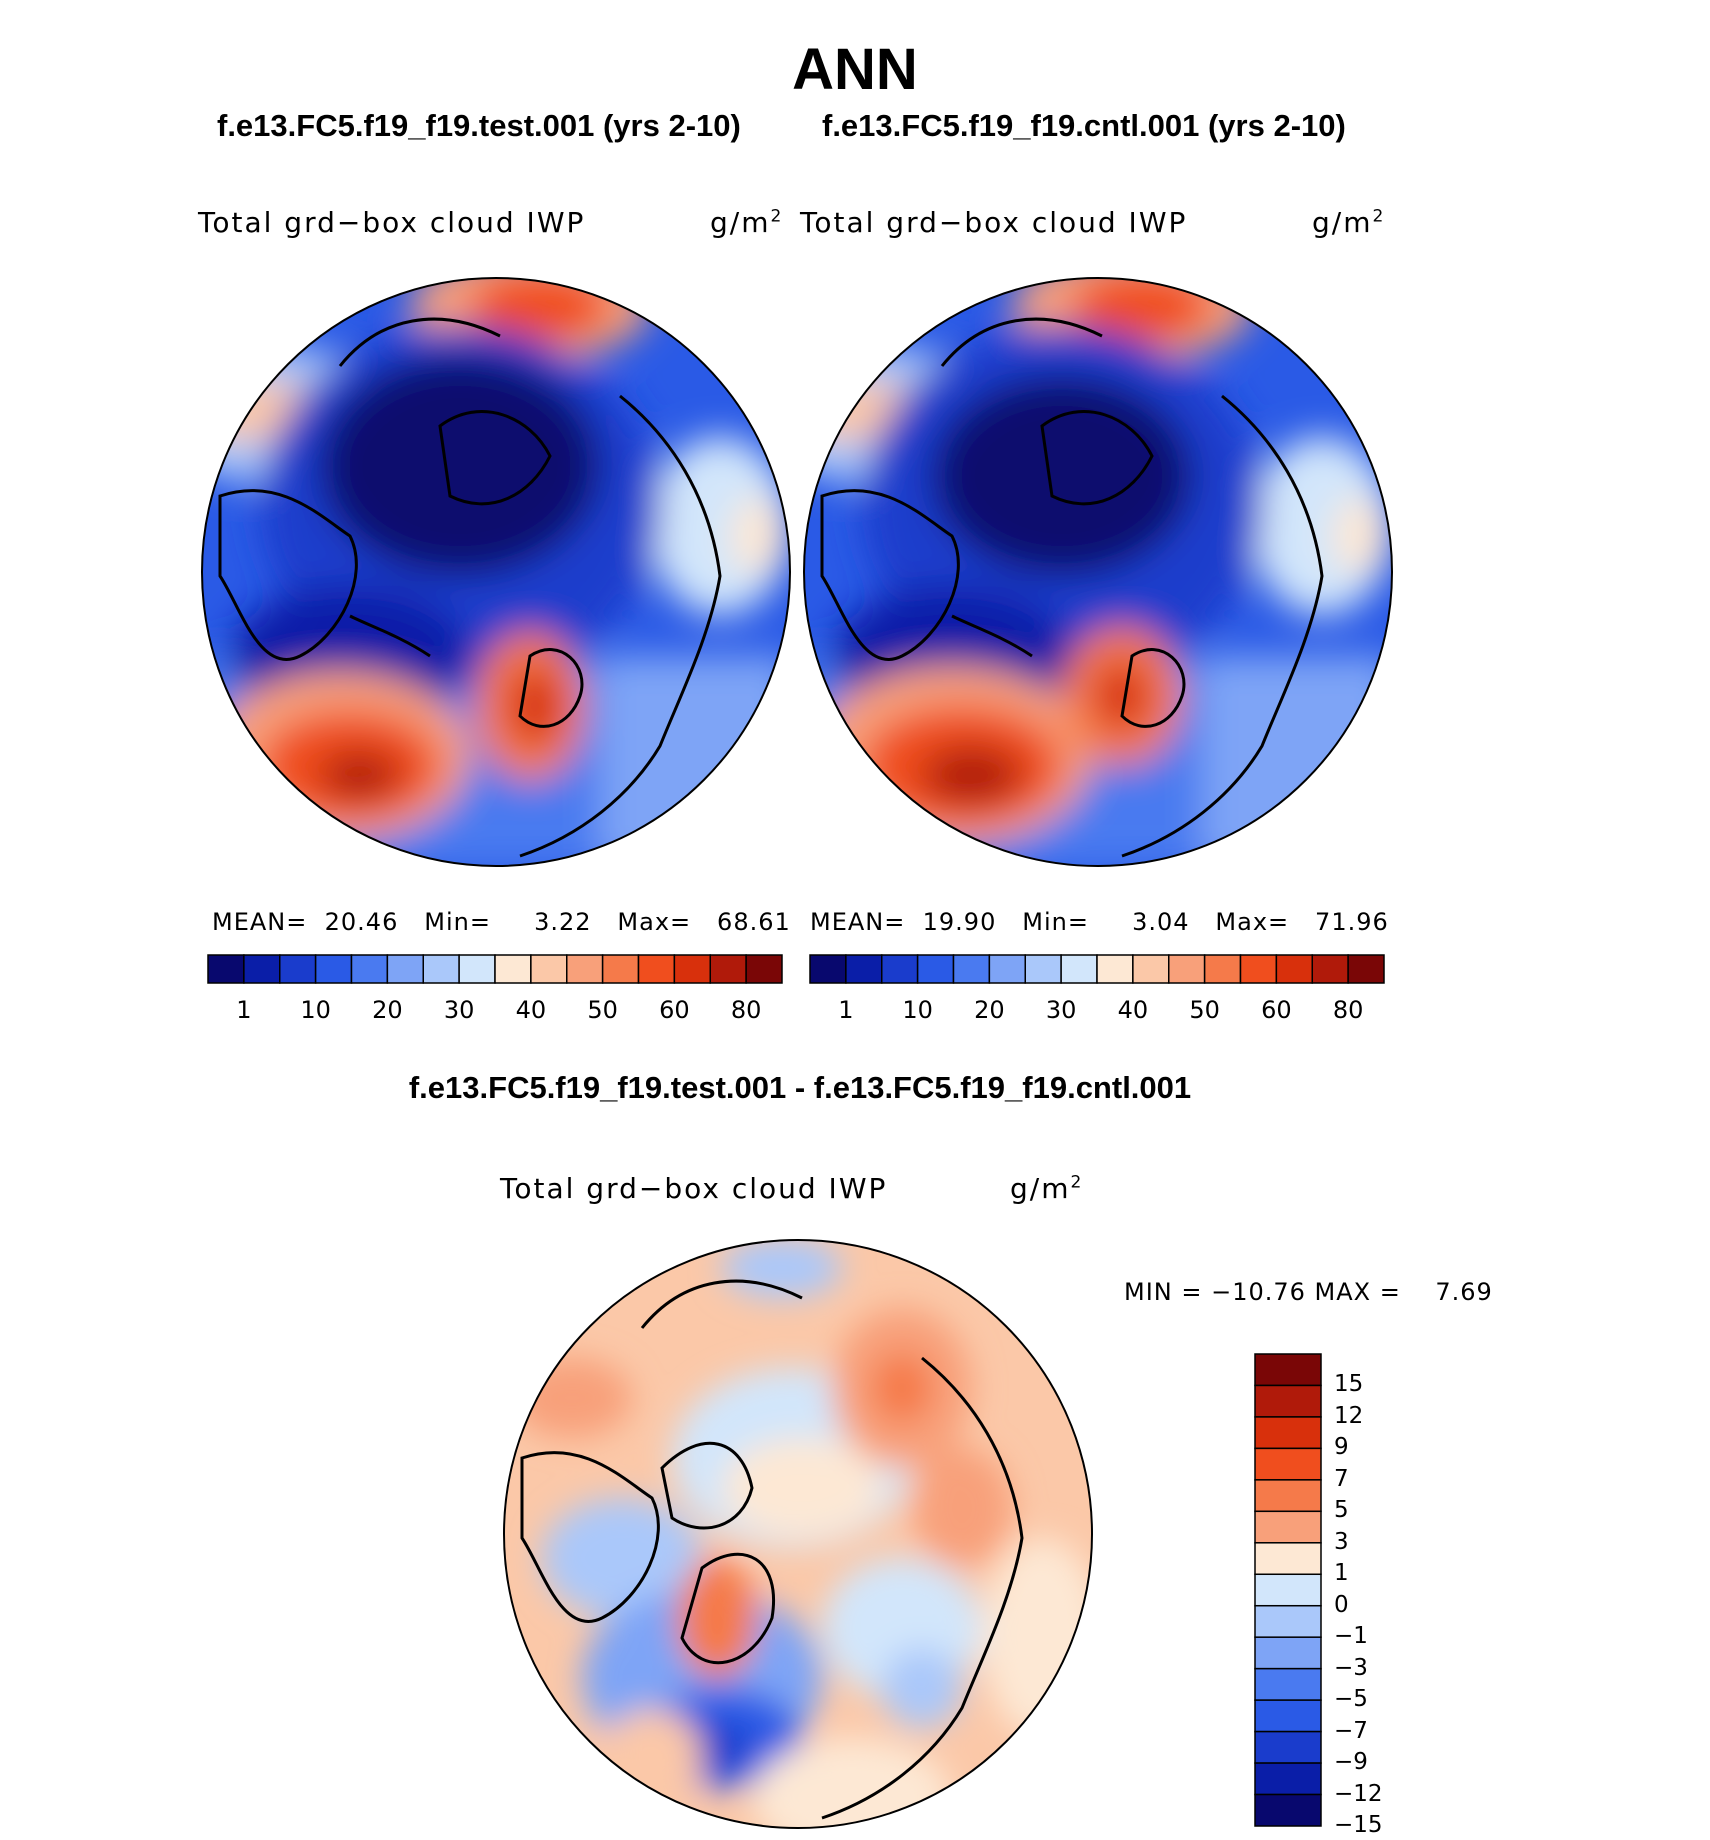  I want to click on test-colorbar-tick-label: 1, so click(244, 1010).